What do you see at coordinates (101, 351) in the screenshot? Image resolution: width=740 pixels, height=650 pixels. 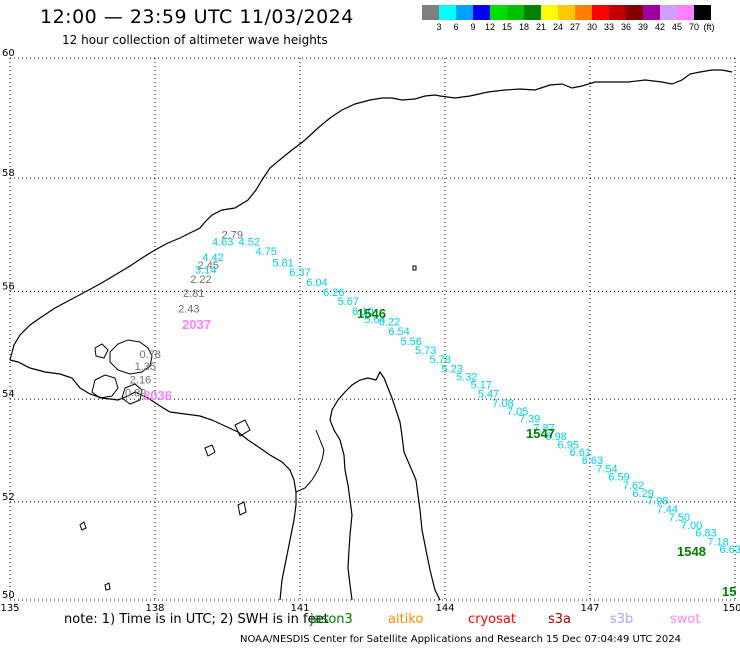 I see `feklistova-island` at bounding box center [101, 351].